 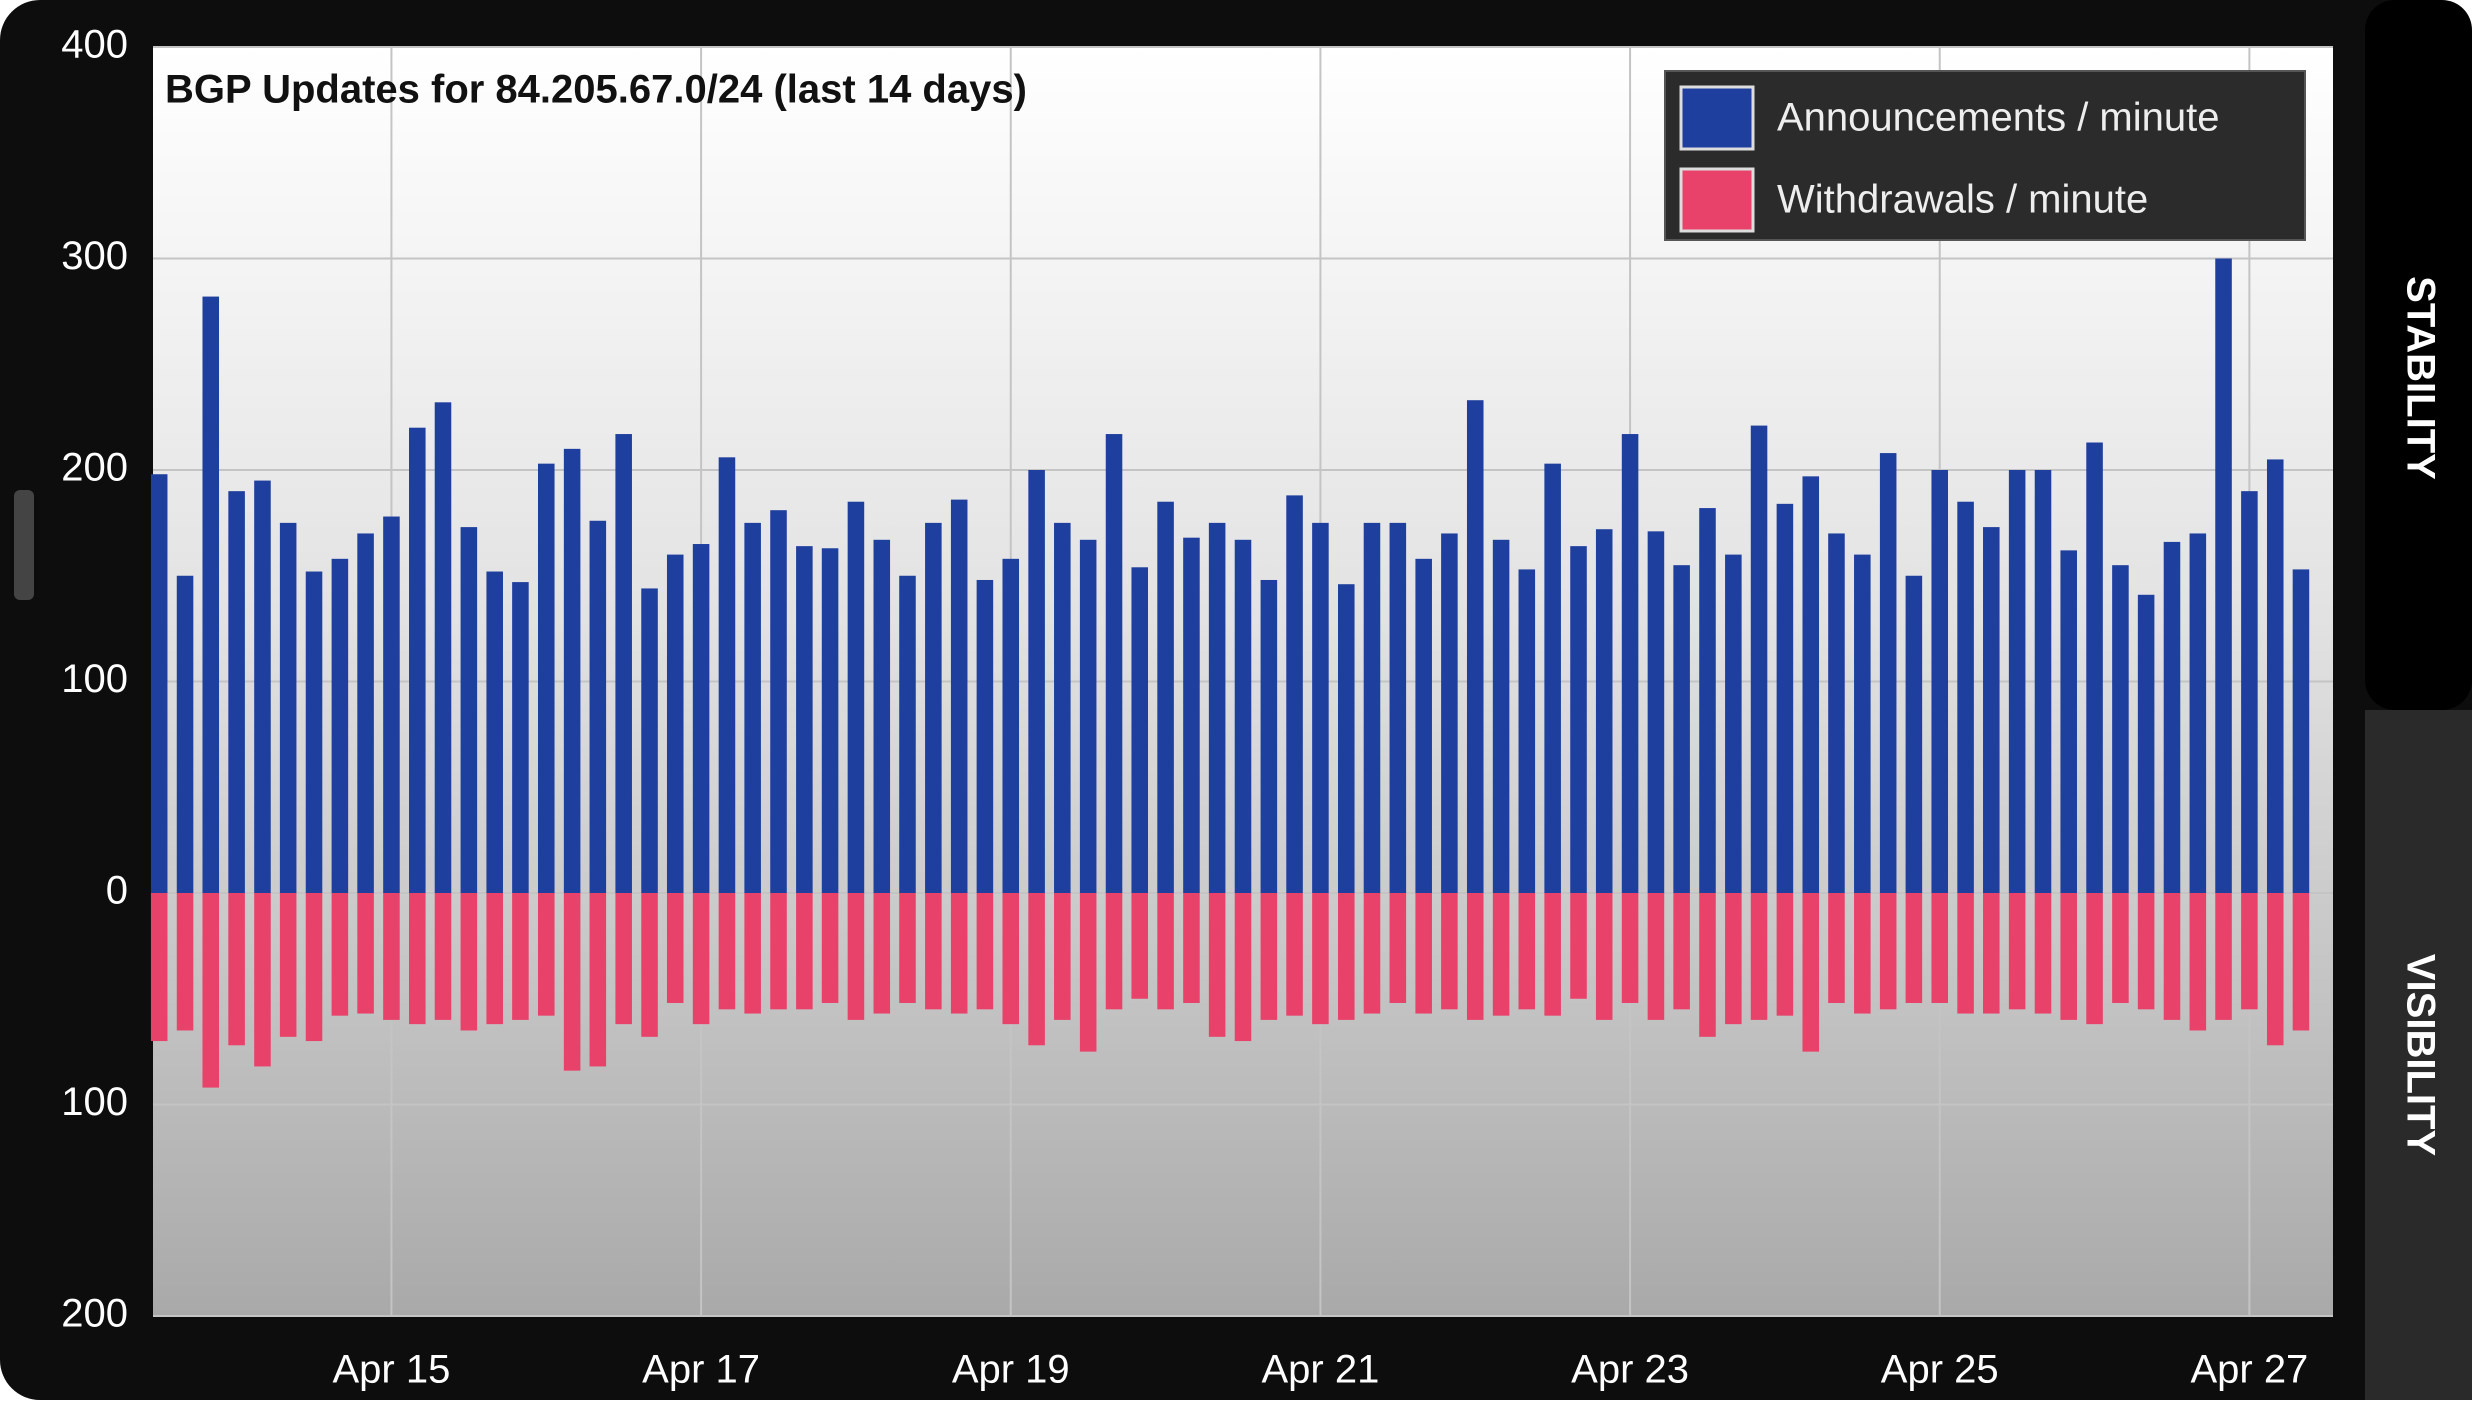 What do you see at coordinates (1320, 1370) in the screenshot?
I see `x-tick-label: Apr 21` at bounding box center [1320, 1370].